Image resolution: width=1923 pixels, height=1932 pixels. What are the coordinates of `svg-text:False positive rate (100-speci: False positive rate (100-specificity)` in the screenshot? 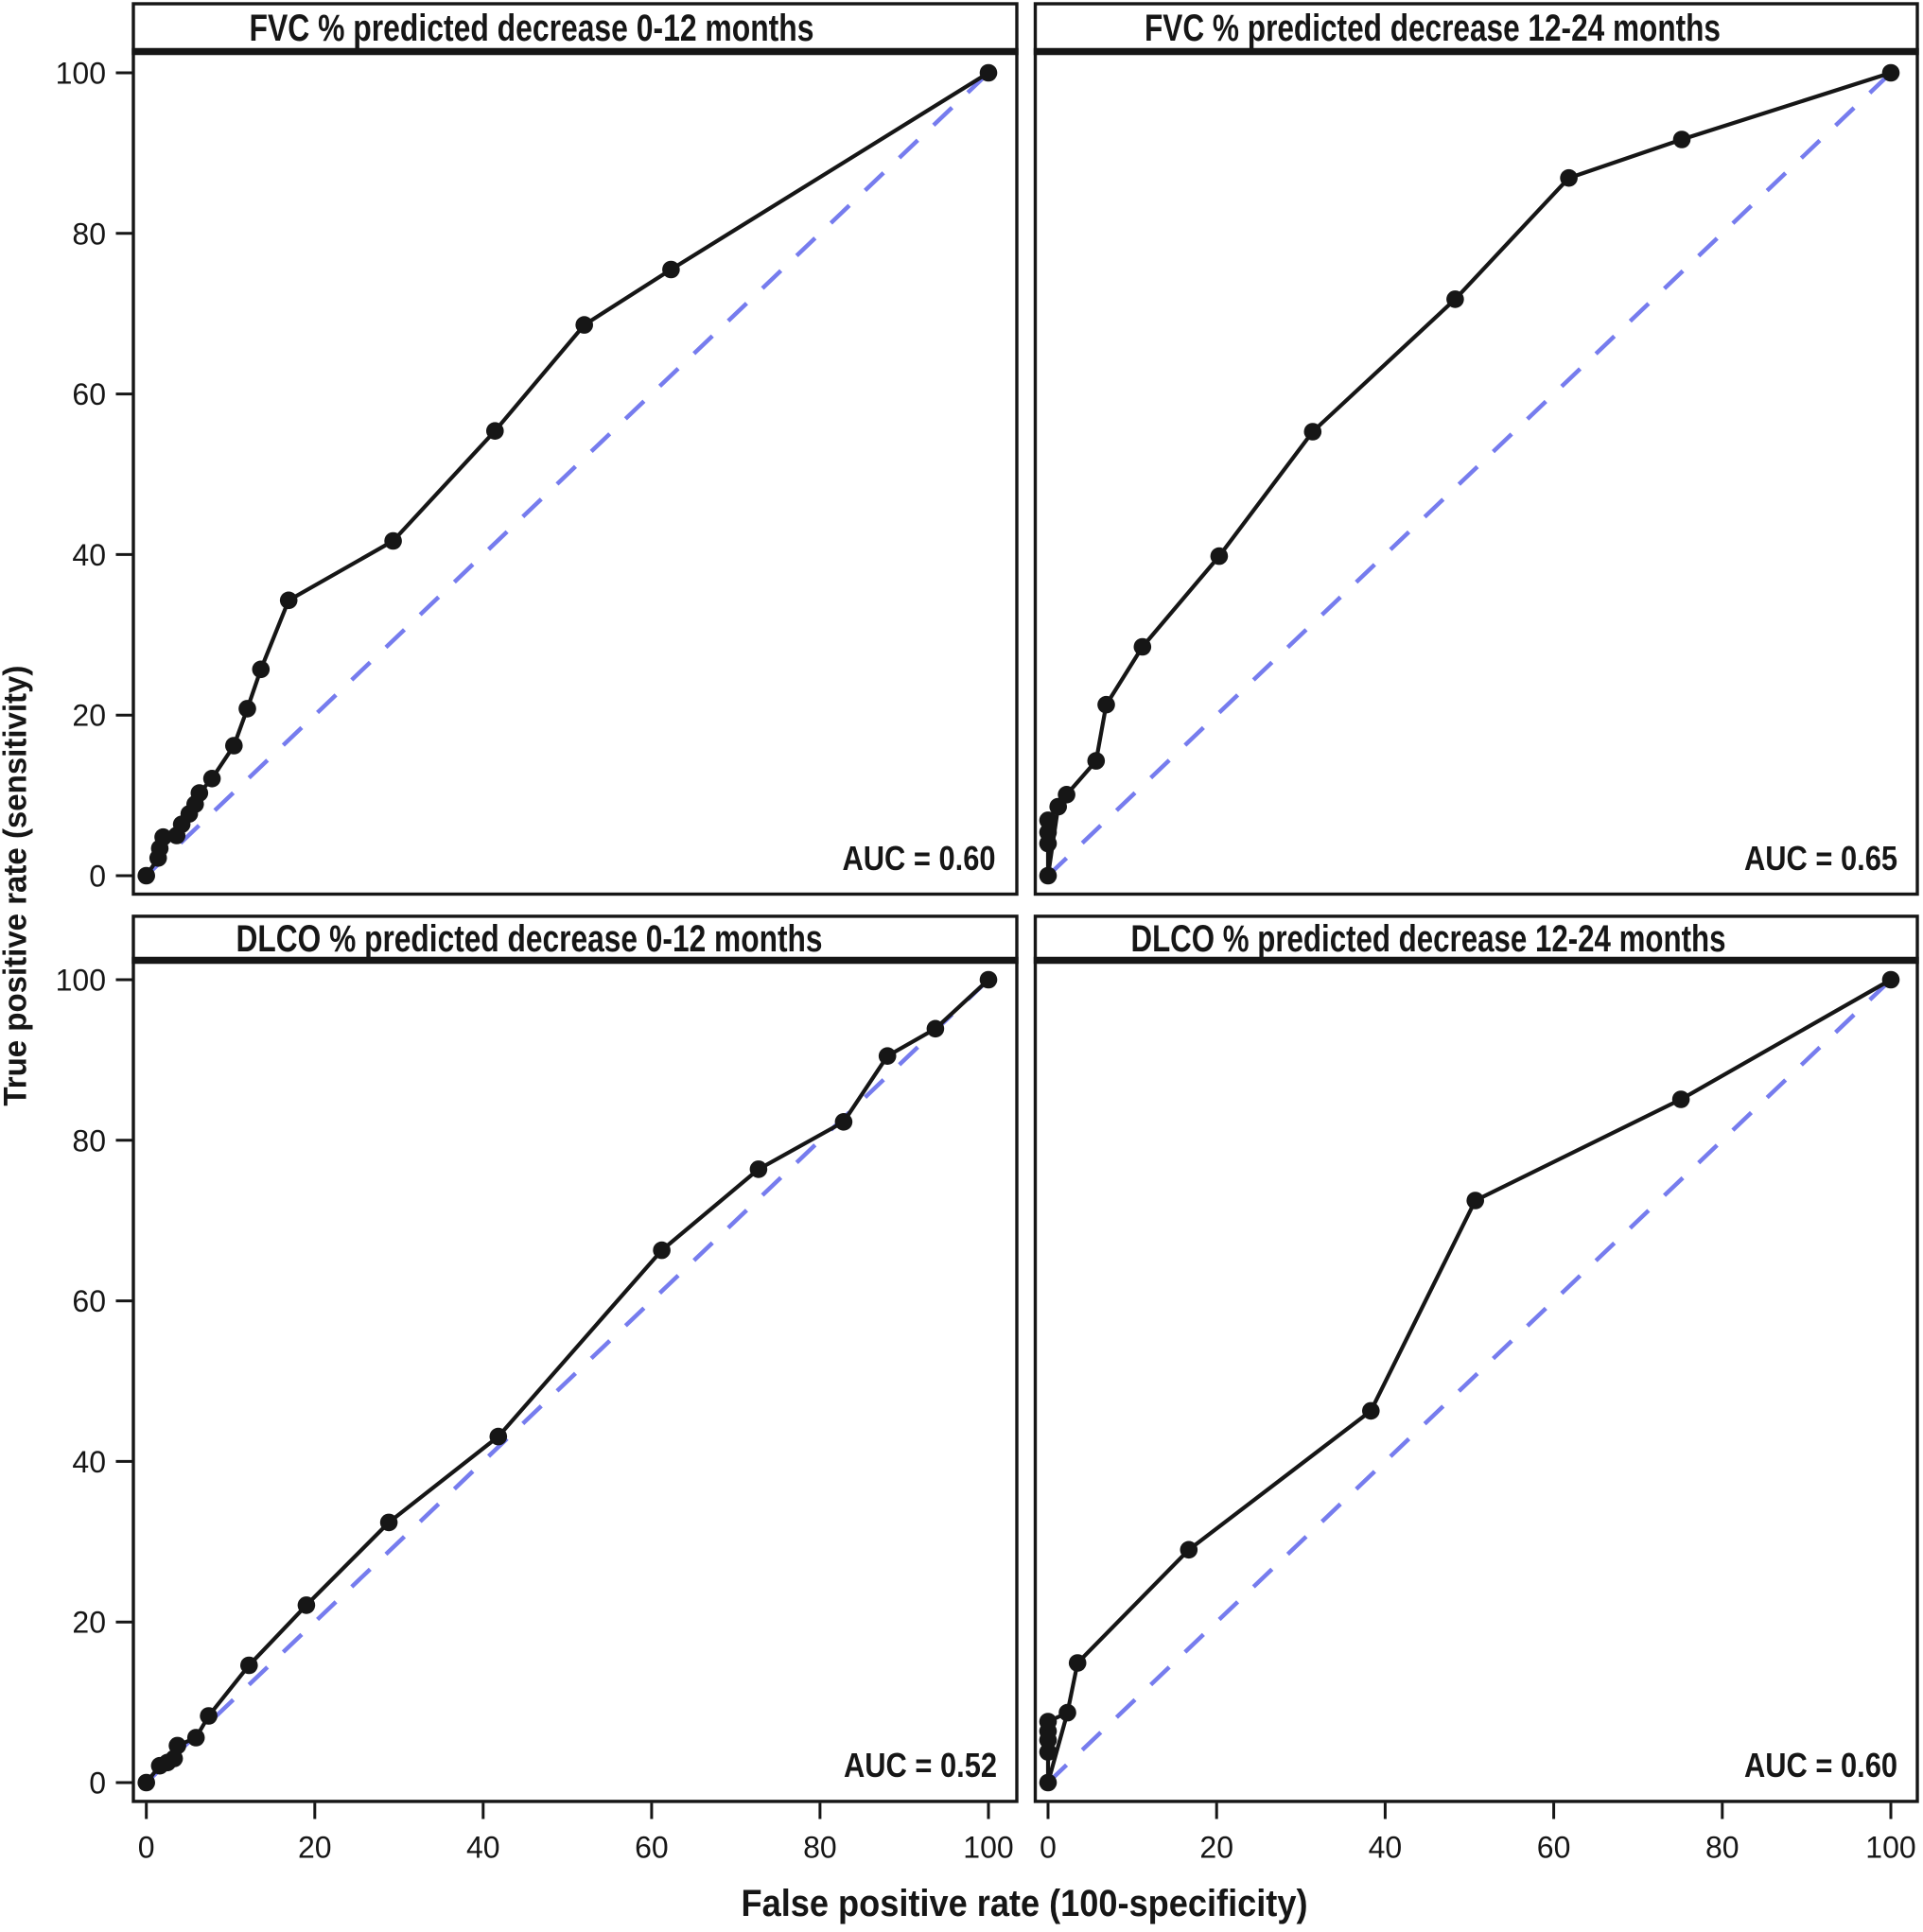 It's located at (1025, 1903).